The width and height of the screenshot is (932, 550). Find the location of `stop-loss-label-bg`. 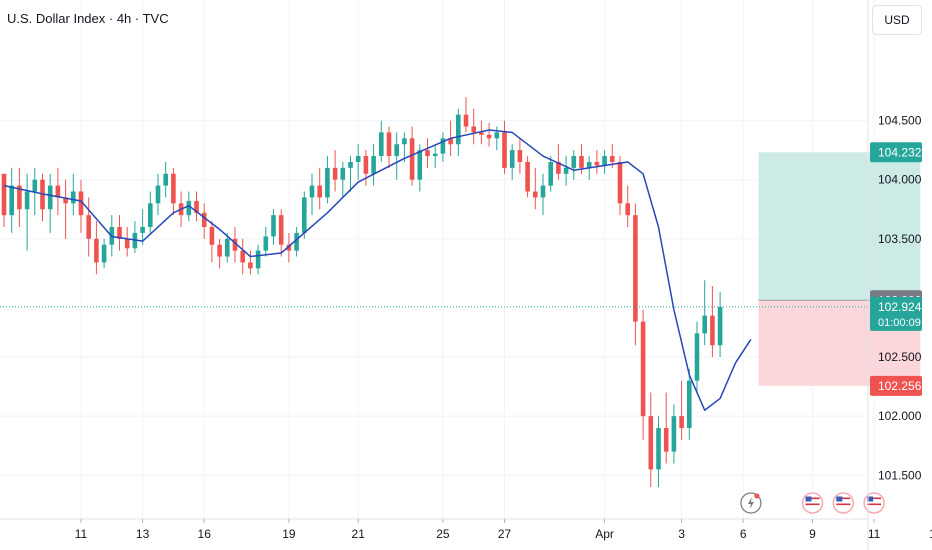

stop-loss-label-bg is located at coordinates (896, 385).